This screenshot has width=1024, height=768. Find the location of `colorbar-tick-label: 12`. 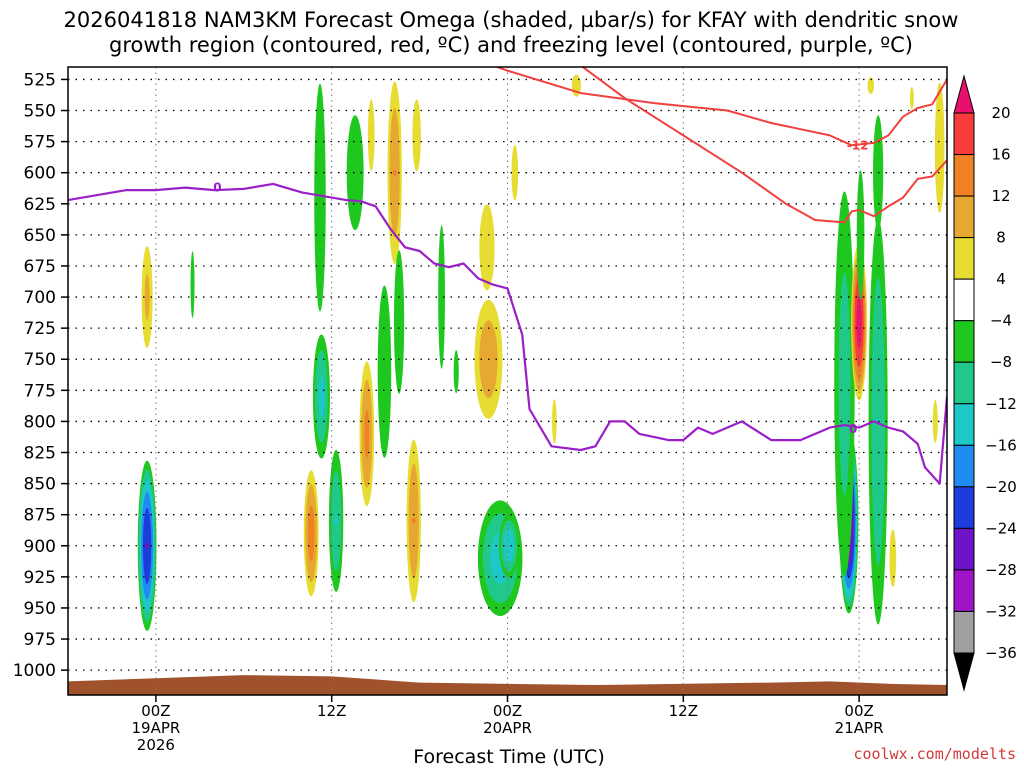

colorbar-tick-label: 12 is located at coordinates (1000, 196).